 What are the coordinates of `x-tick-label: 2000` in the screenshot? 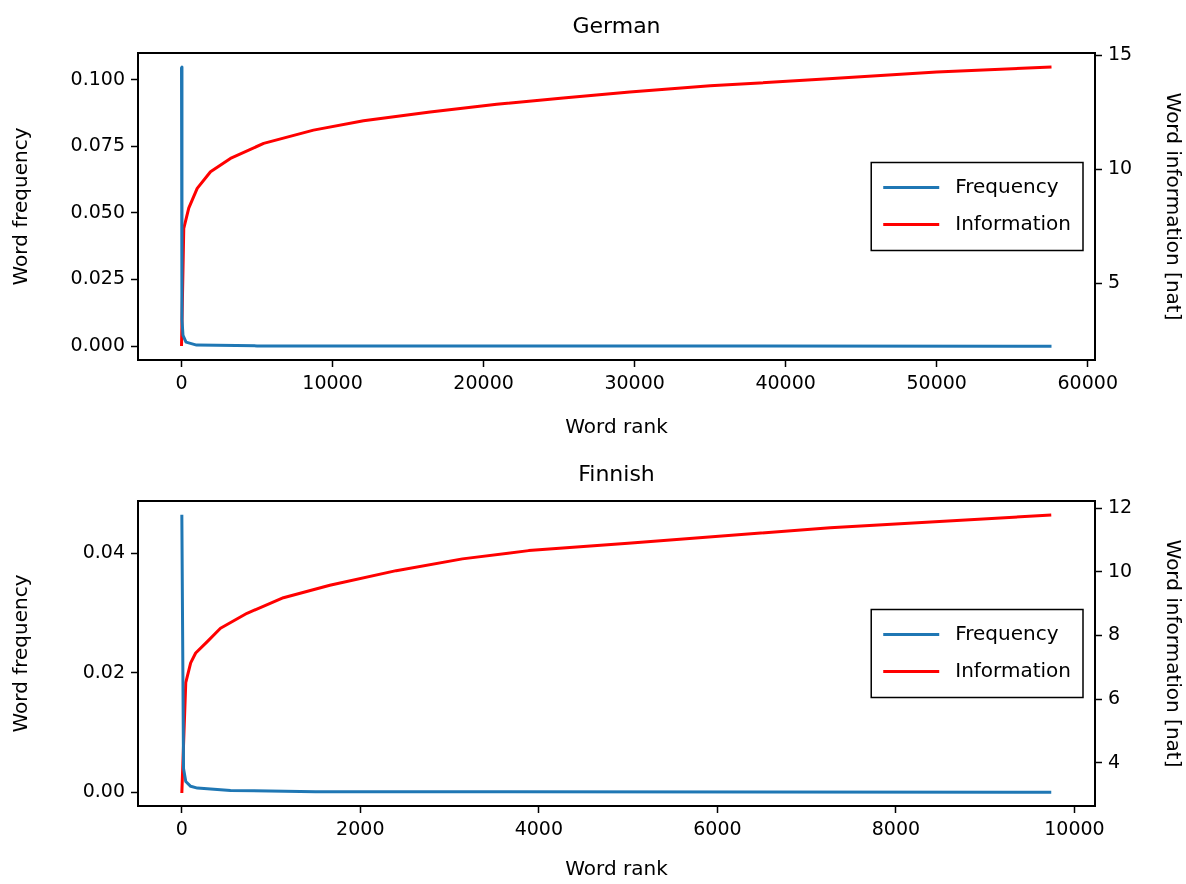 It's located at (360, 828).